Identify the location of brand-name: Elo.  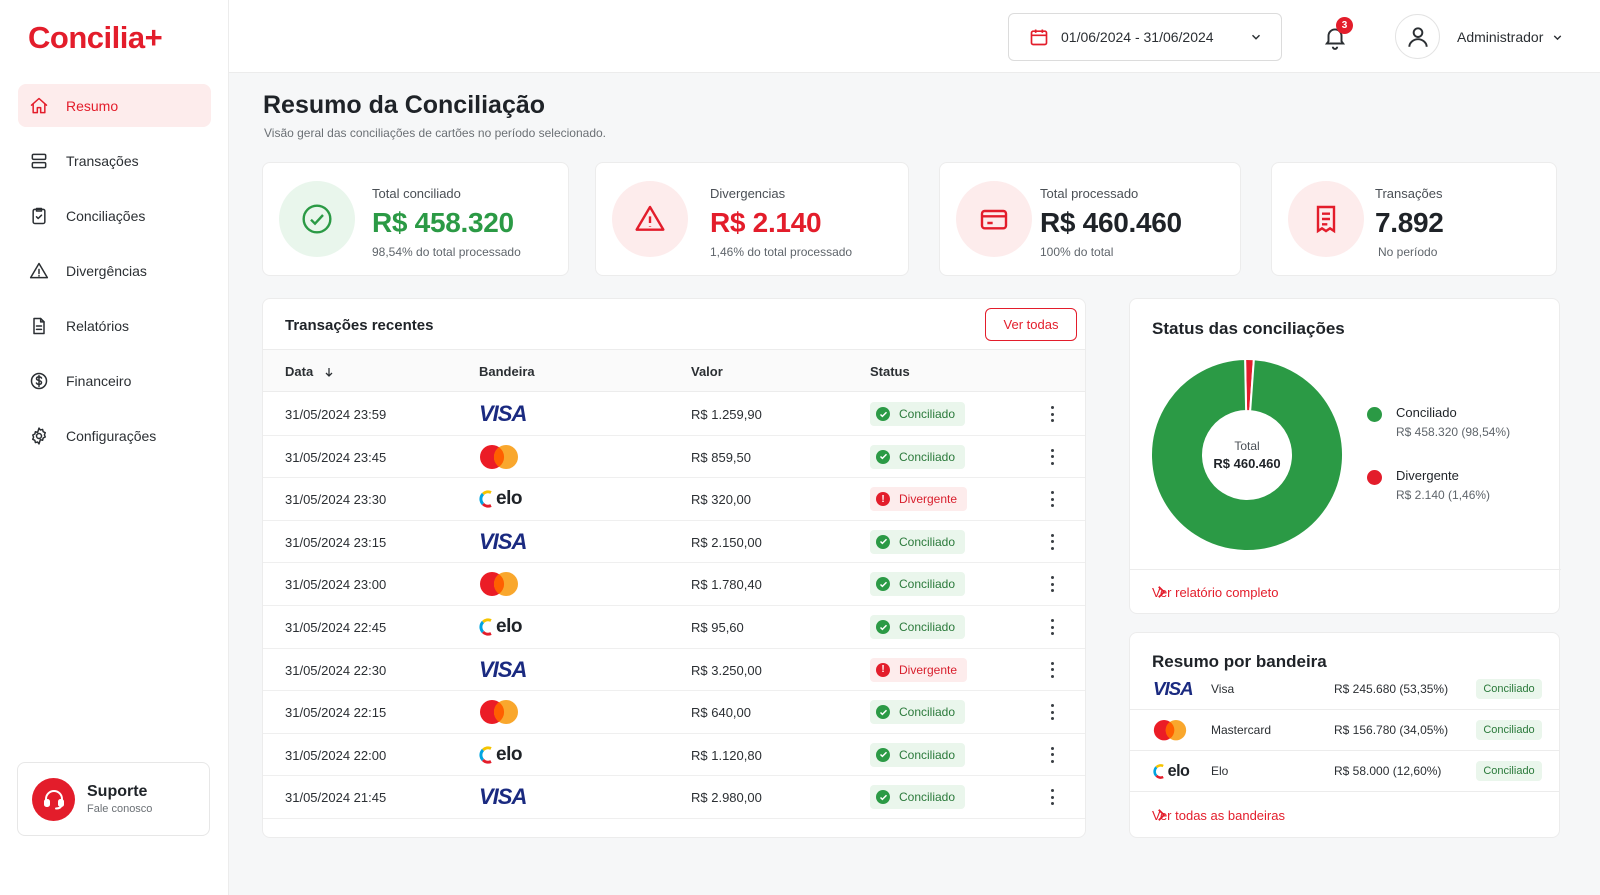
(1220, 771).